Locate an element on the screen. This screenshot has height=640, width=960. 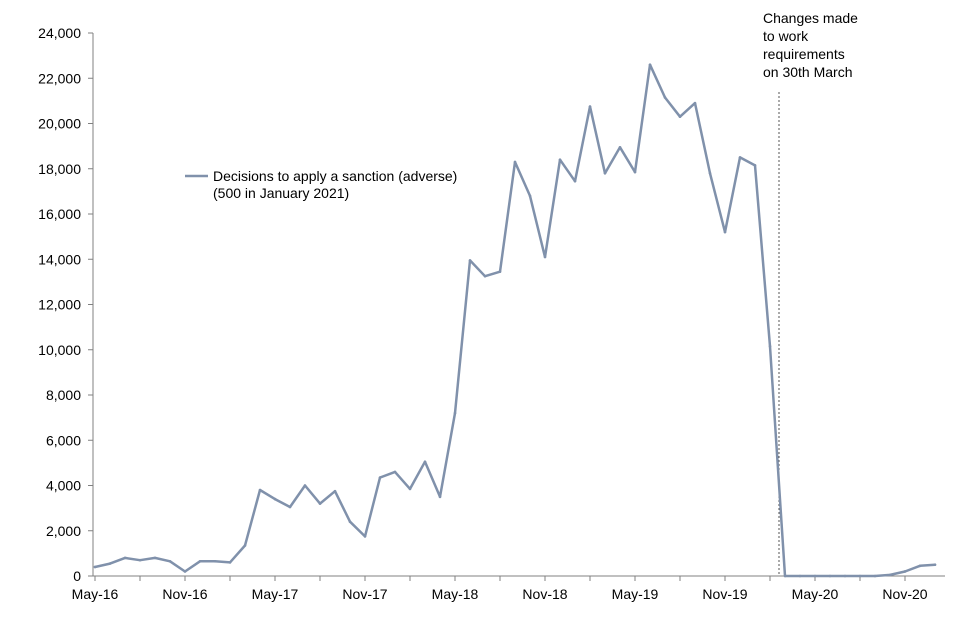
y-tick-label: 16,000 is located at coordinates (59, 214).